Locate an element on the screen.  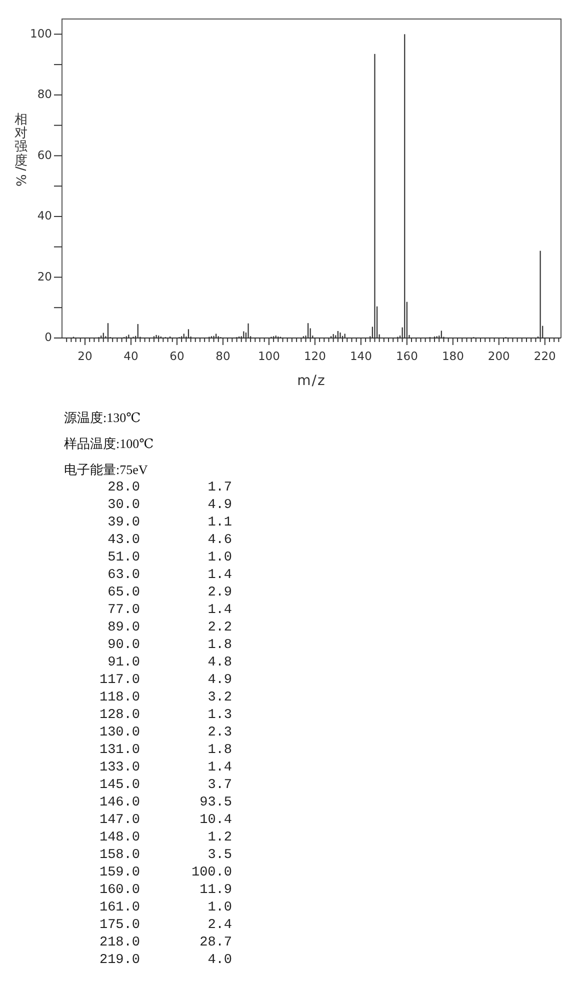
text: 2.2 is located at coordinates (220, 628).